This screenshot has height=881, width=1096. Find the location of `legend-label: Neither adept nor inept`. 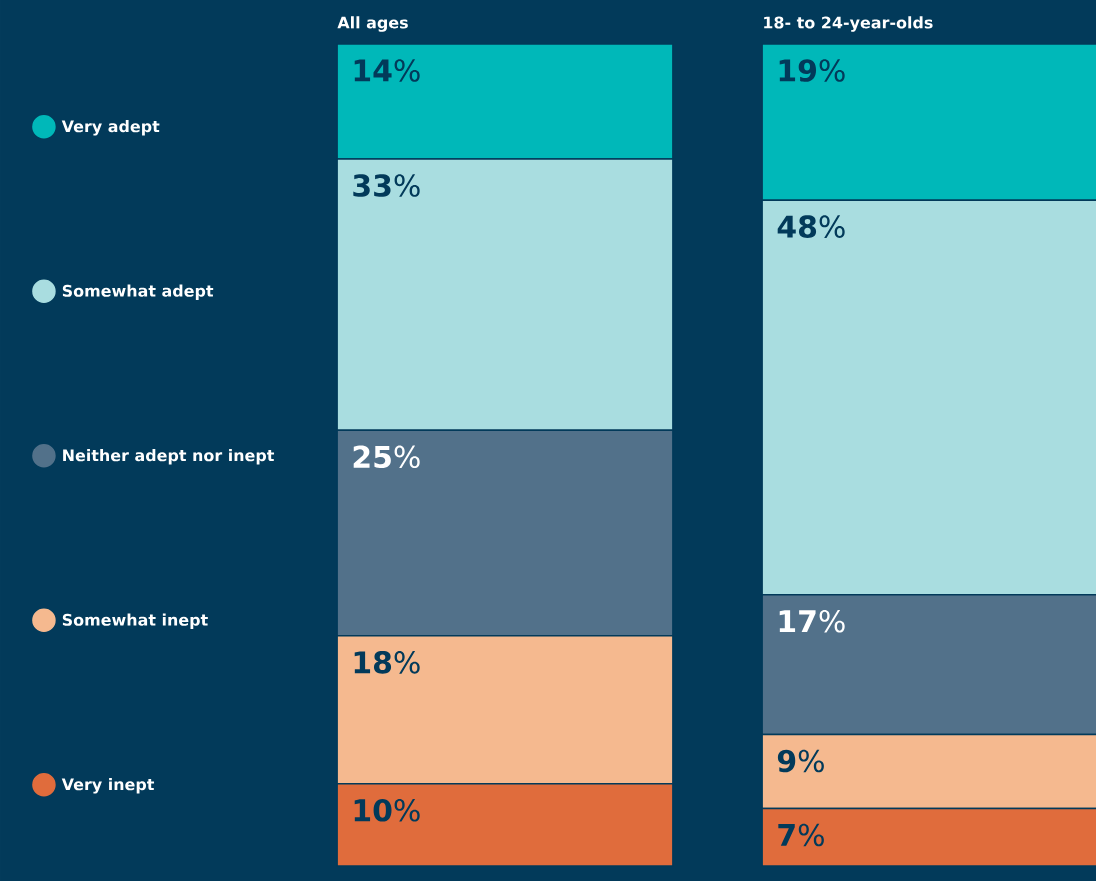

legend-label: Neither adept nor inept is located at coordinates (169, 457).